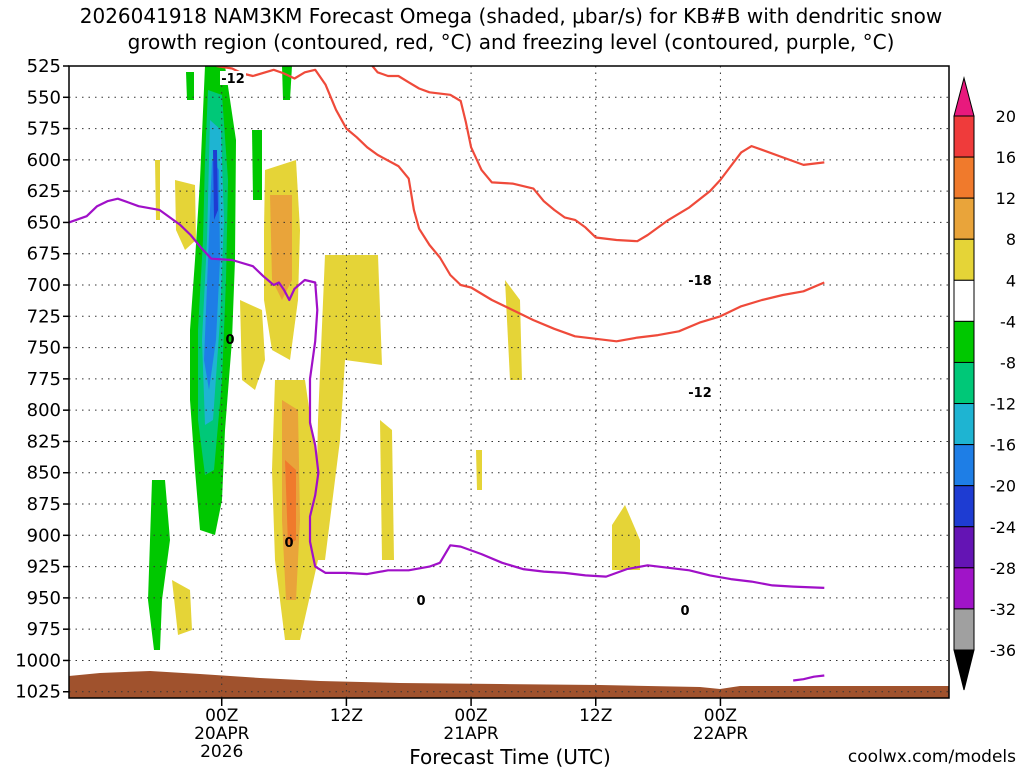 The image size is (1024, 768). What do you see at coordinates (44, 629) in the screenshot?
I see `y-tick-label-975: 975` at bounding box center [44, 629].